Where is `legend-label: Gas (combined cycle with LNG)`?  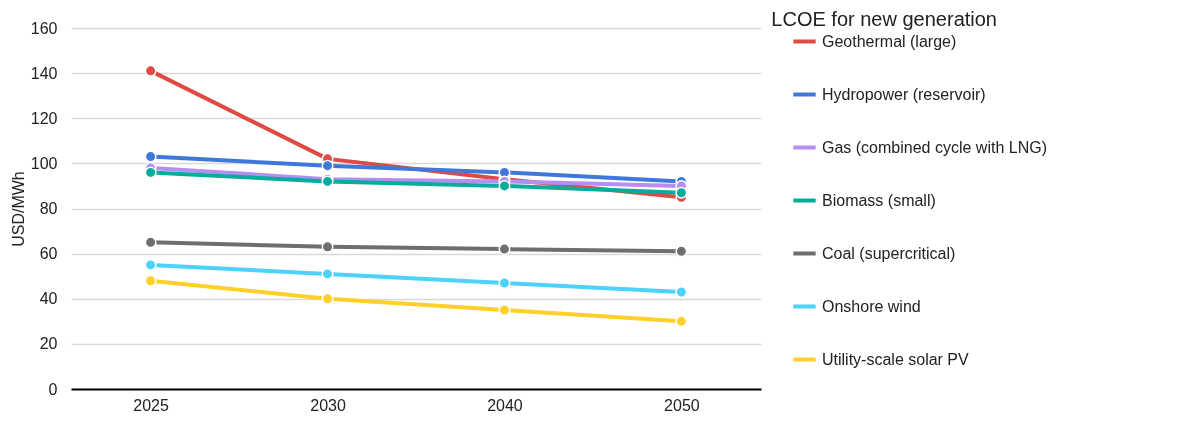
legend-label: Gas (combined cycle with LNG) is located at coordinates (934, 147).